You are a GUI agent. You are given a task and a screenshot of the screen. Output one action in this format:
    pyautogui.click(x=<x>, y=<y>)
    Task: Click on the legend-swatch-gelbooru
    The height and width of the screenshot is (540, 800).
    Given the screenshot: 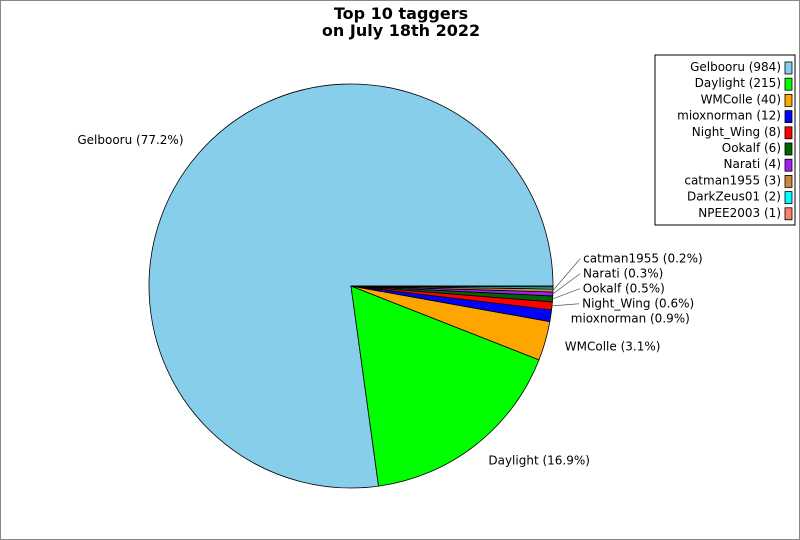 What is the action you would take?
    pyautogui.click(x=788, y=68)
    